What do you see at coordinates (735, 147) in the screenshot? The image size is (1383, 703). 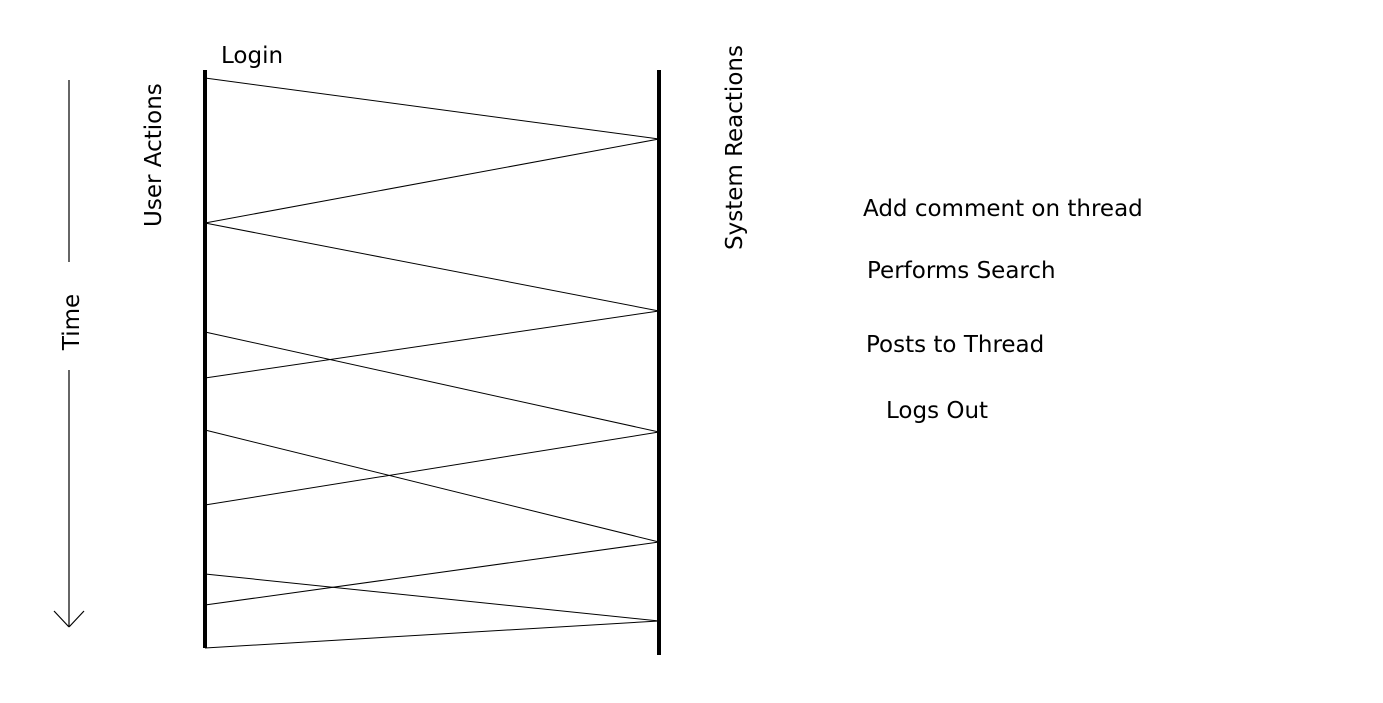 I see `system-reactions-label: System Reactions` at bounding box center [735, 147].